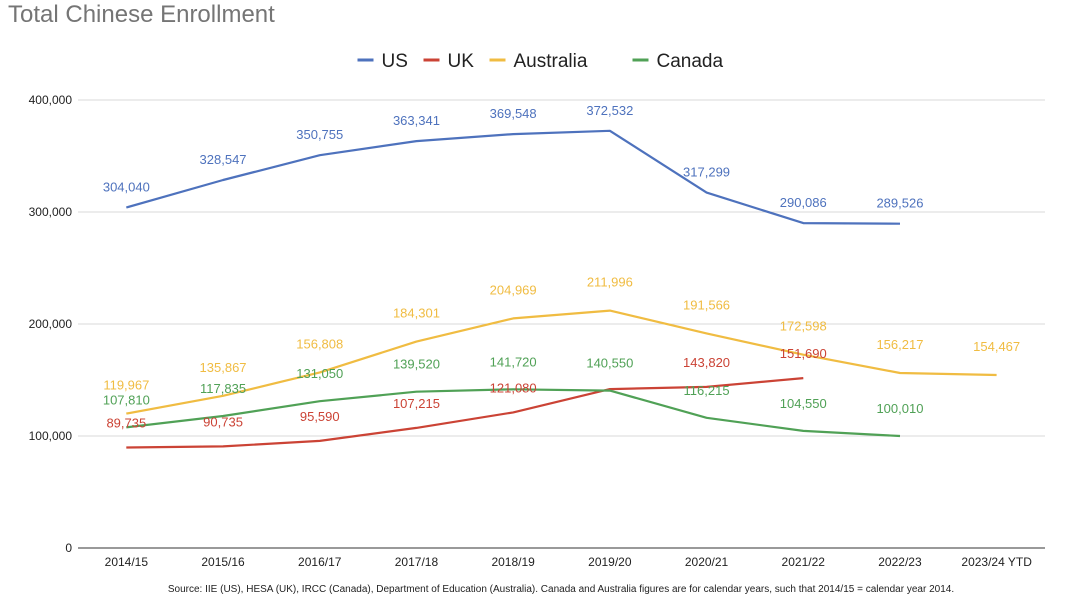 The image size is (1080, 601). Describe the element at coordinates (126, 399) in the screenshot. I see `data-label: 107,810` at that location.